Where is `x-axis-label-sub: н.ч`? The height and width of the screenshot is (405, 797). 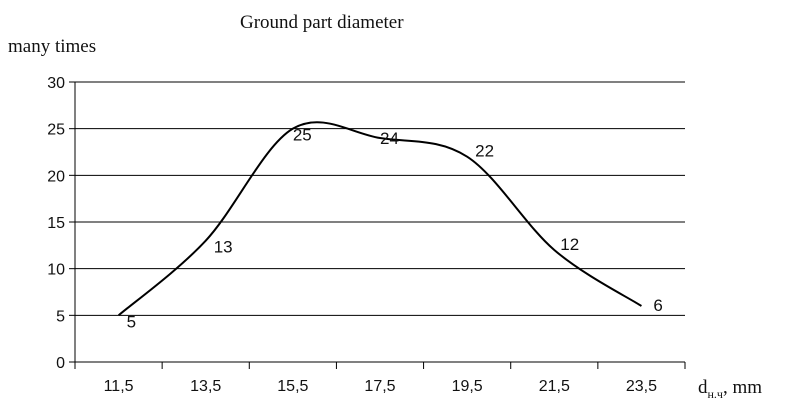
x-axis-label-sub: н.ч is located at coordinates (715, 393).